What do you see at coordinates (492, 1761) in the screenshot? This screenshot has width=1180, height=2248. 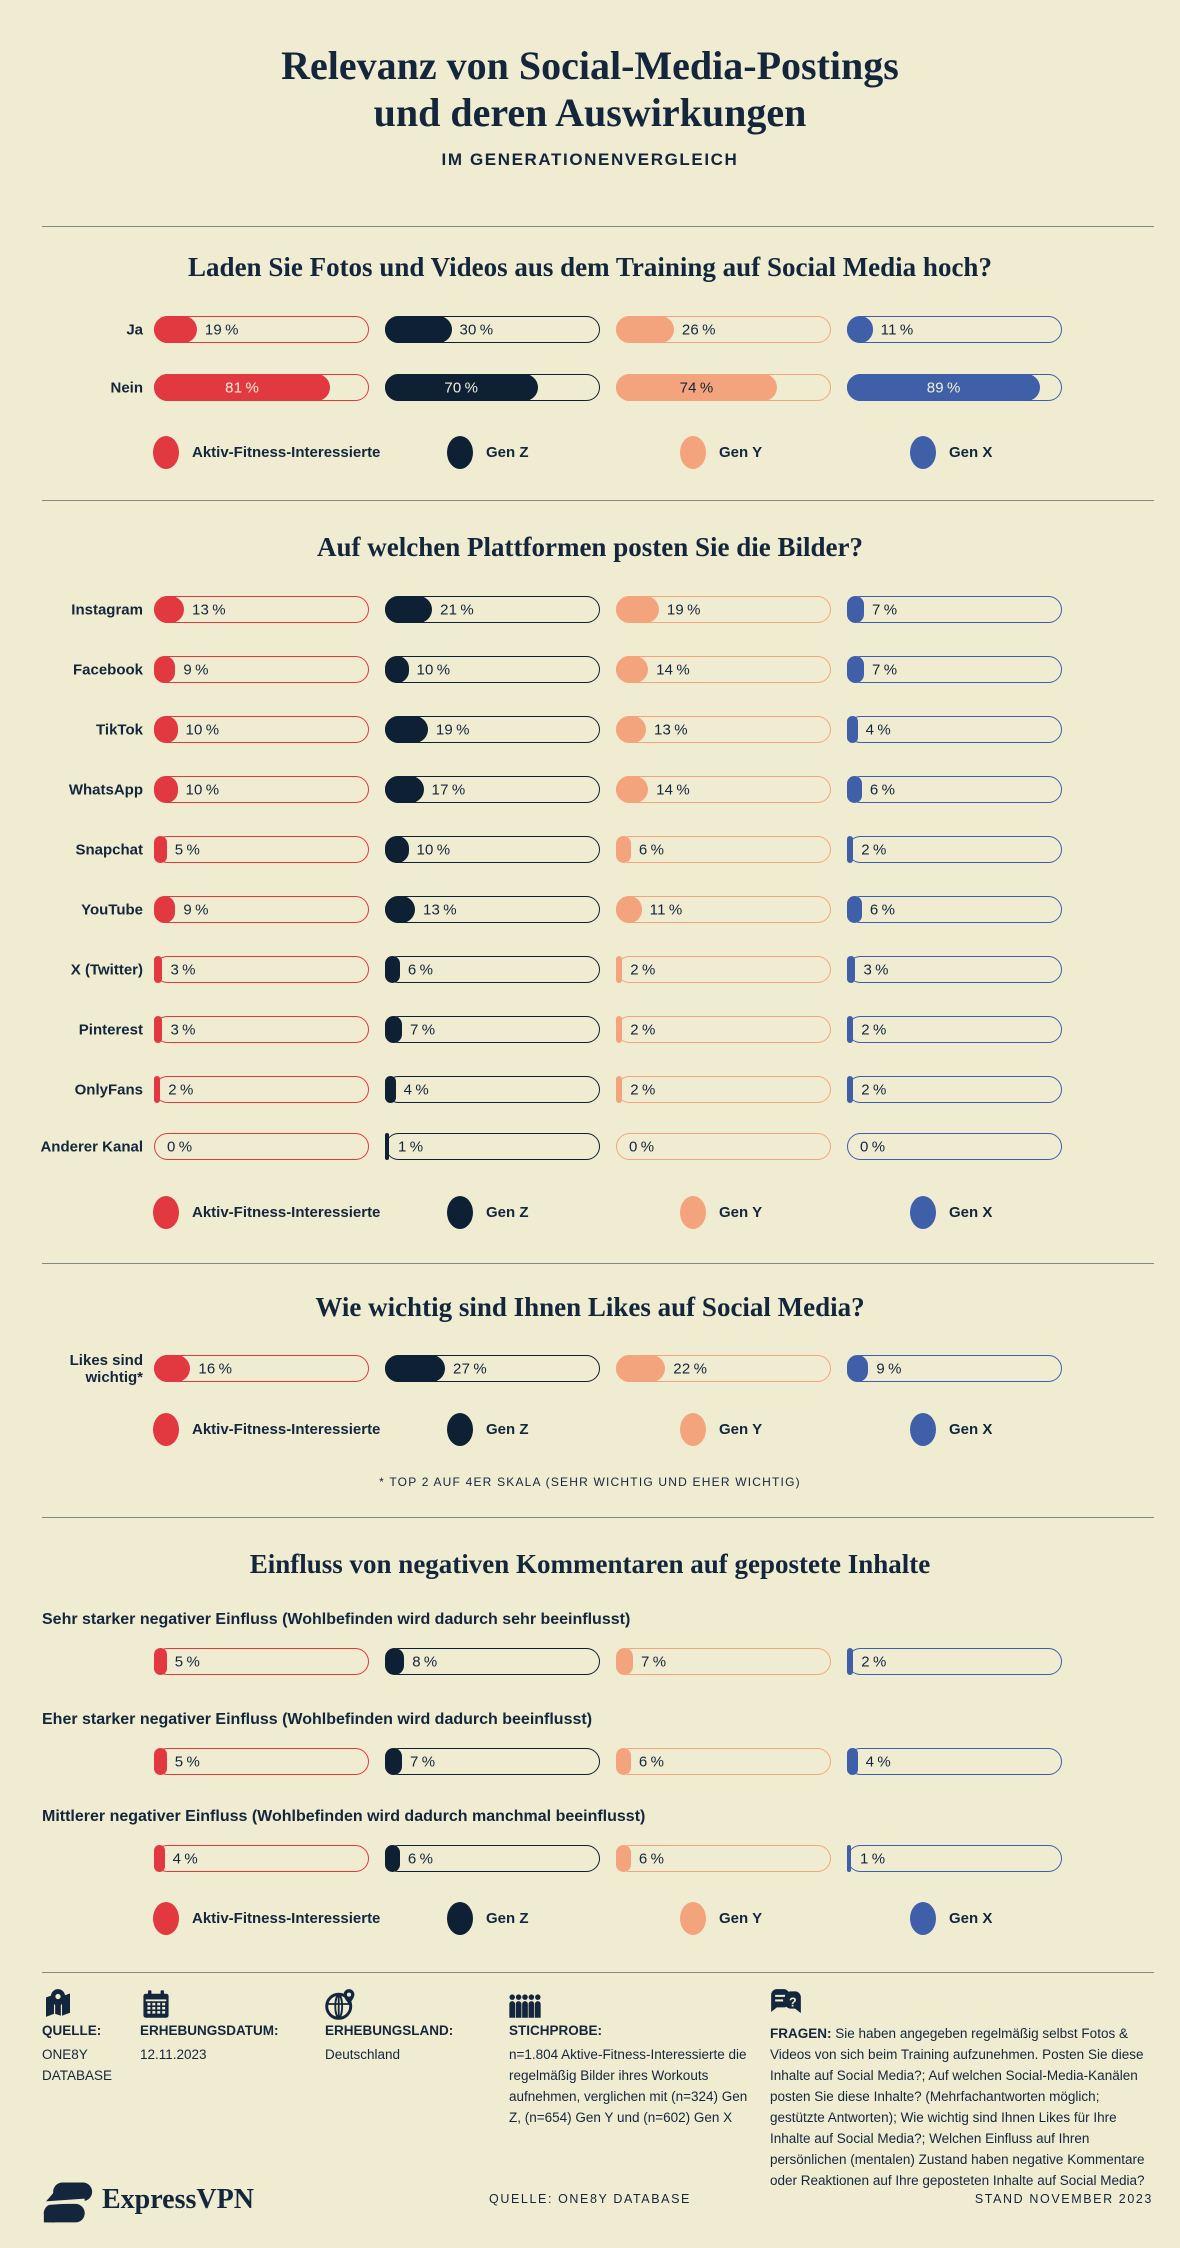 I see `bar-track-gen-z: 7 %` at bounding box center [492, 1761].